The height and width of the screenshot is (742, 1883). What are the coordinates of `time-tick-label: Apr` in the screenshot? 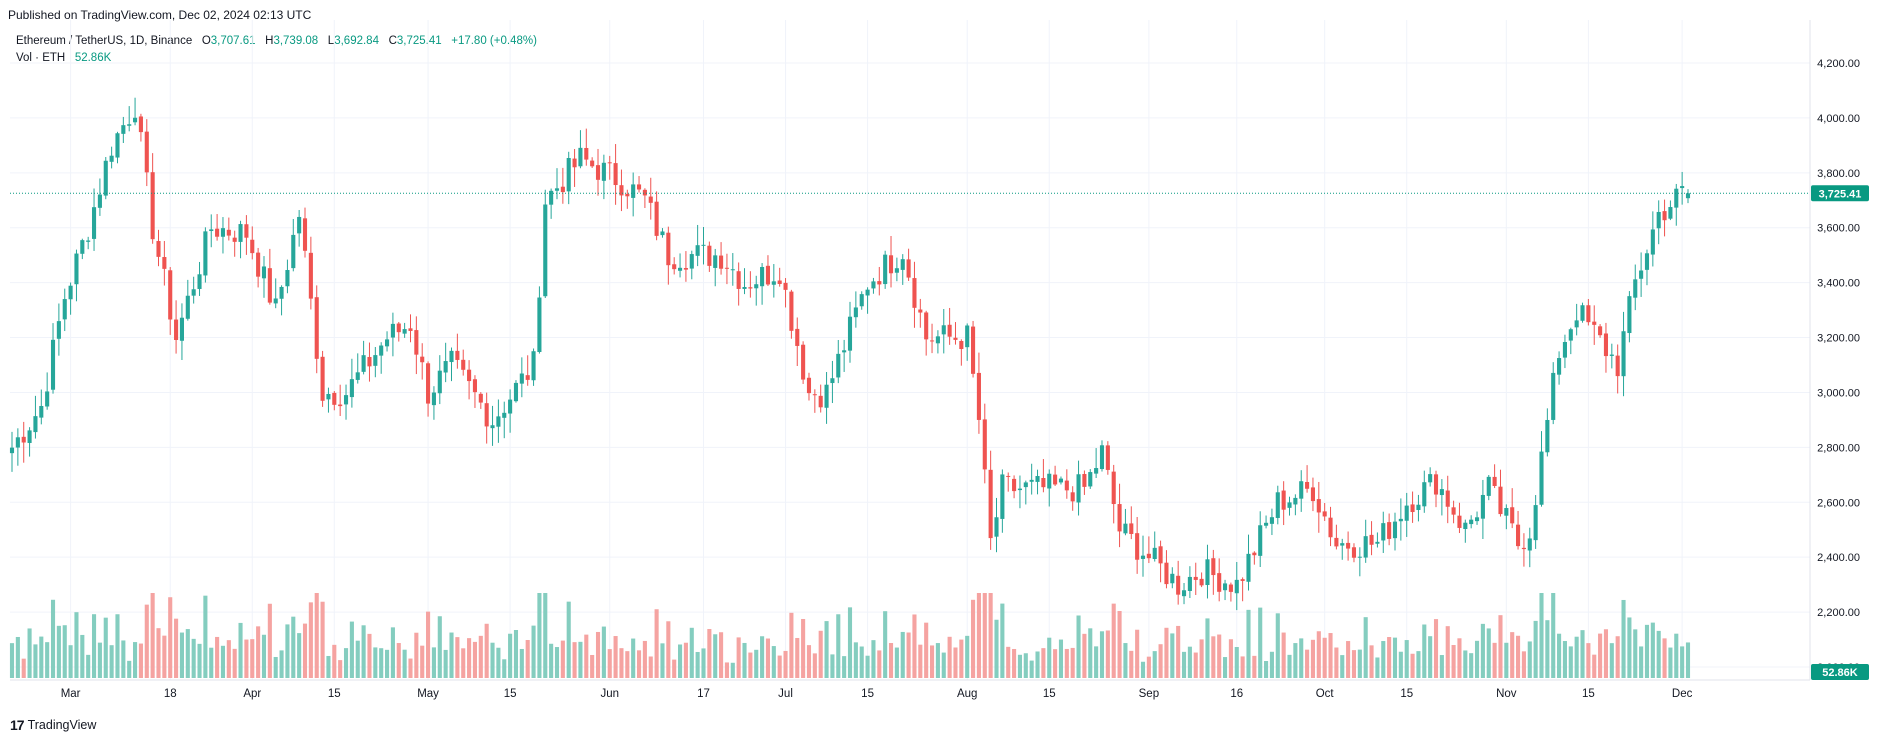 It's located at (252, 694).